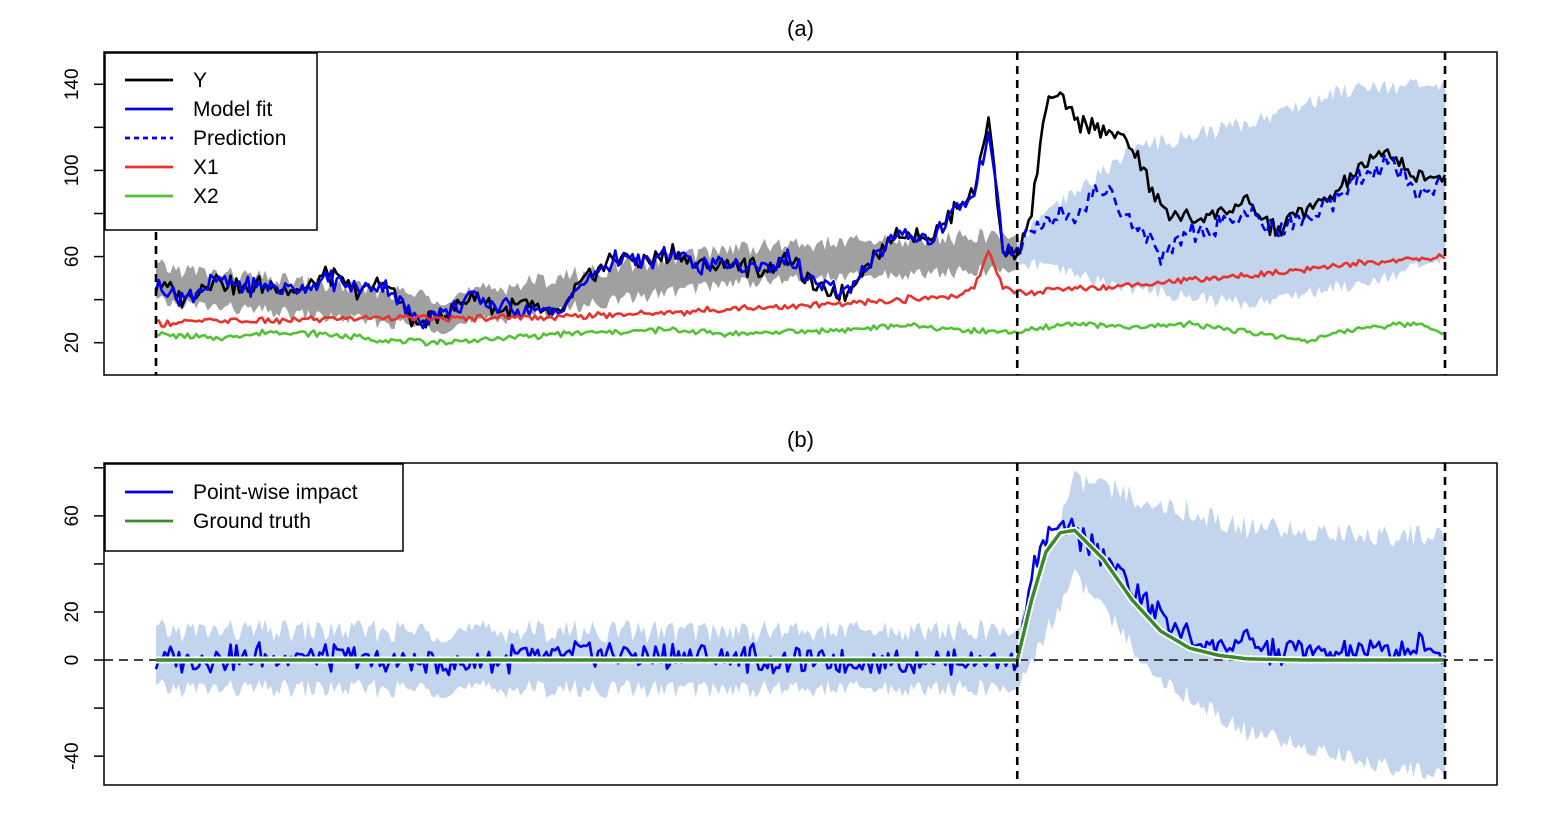  What do you see at coordinates (72, 660) in the screenshot?
I see `y-tick-label: 0` at bounding box center [72, 660].